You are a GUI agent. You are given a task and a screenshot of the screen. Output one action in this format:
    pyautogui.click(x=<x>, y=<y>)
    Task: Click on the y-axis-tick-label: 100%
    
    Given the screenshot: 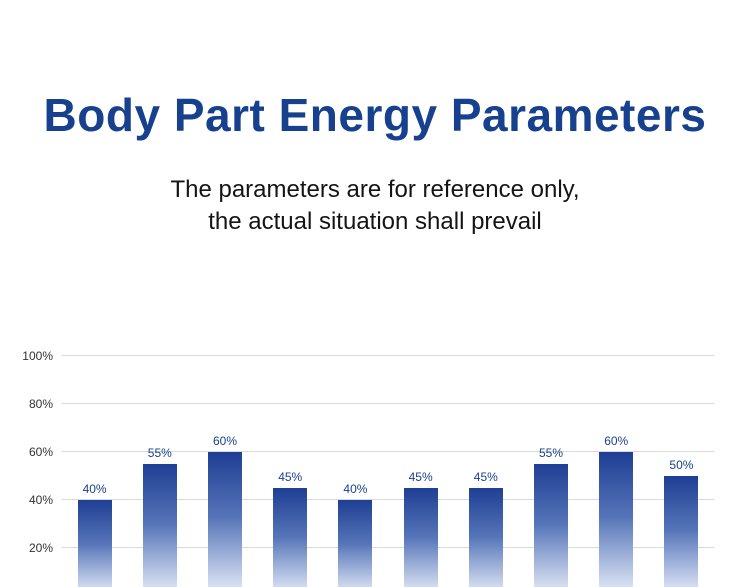 What is the action you would take?
    pyautogui.click(x=37, y=356)
    